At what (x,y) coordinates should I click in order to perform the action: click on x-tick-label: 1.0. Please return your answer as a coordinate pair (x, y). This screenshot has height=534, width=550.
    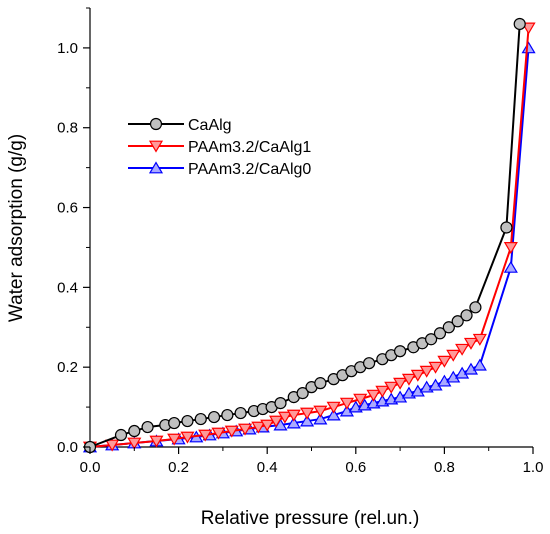
    Looking at the image, I should click on (533, 467).